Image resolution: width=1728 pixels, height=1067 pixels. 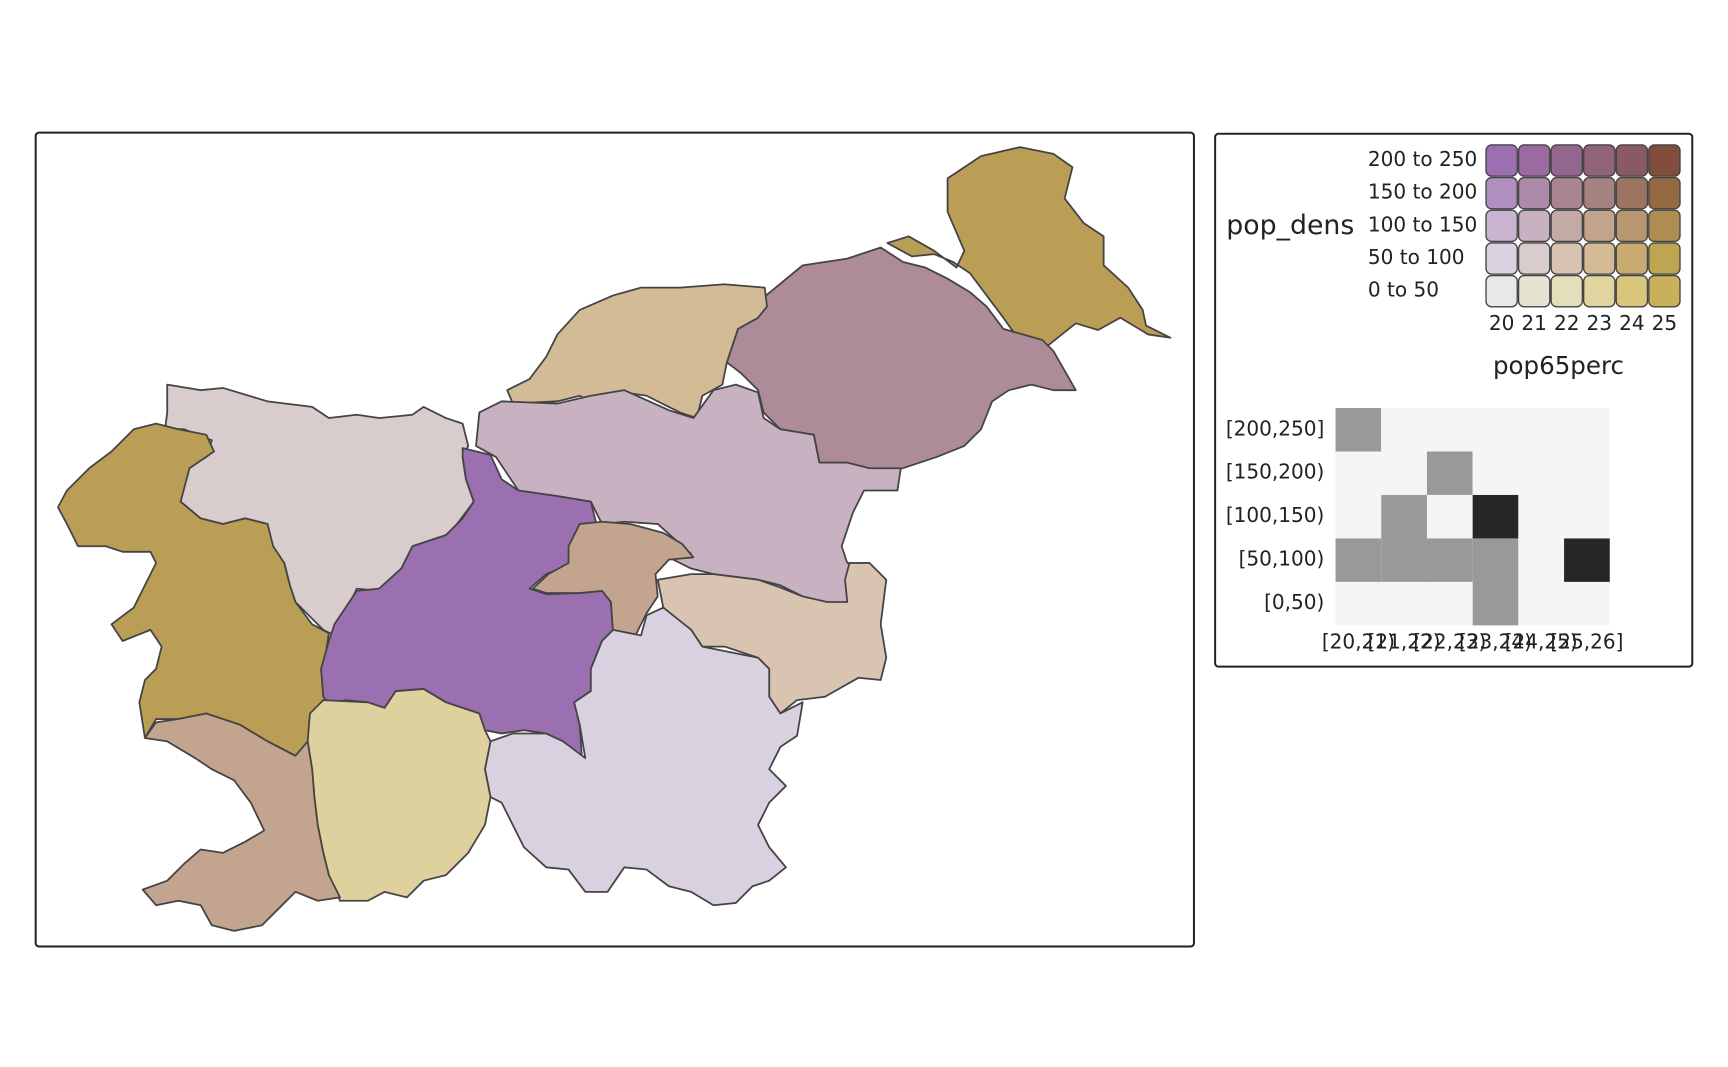 I want to click on legend-x-title: pop65perc, so click(x=1558, y=365).